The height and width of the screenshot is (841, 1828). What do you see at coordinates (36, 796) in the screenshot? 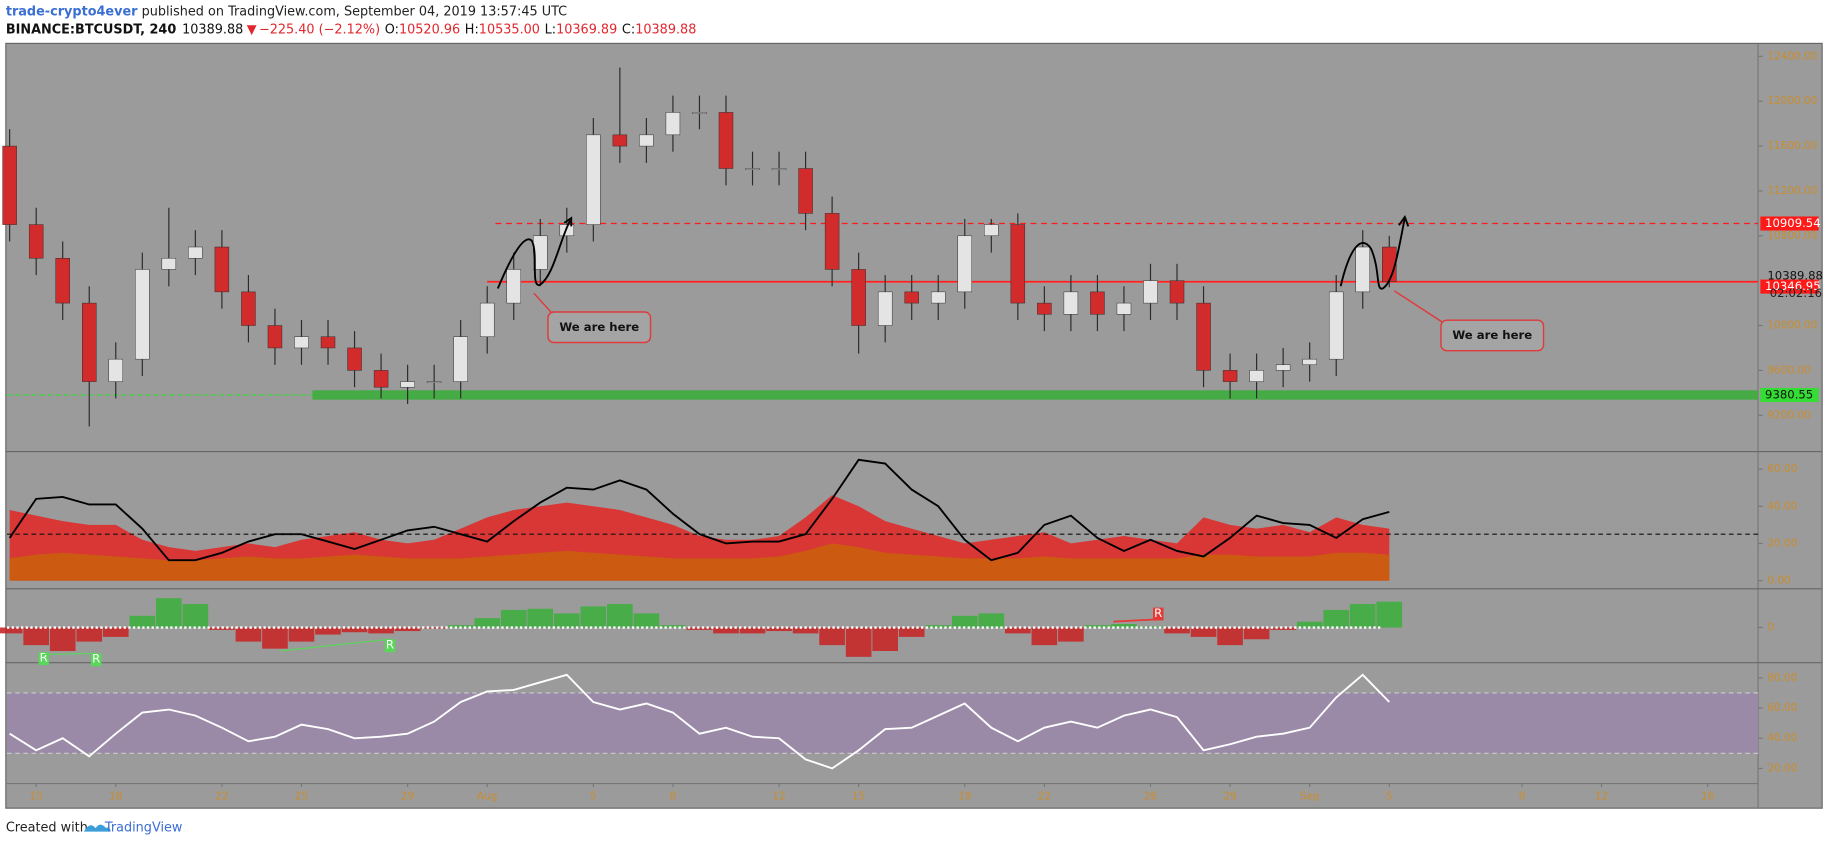
I see `x-tick-label: 15` at bounding box center [36, 796].